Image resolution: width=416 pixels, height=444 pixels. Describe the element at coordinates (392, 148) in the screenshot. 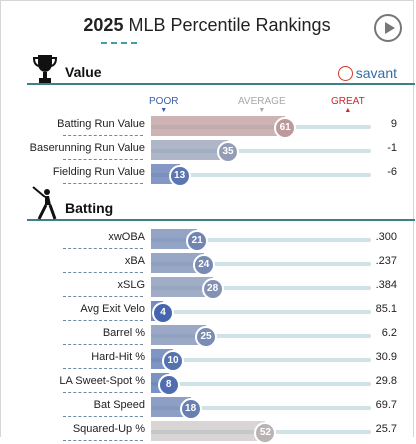

I see `metric-value: -1` at that location.